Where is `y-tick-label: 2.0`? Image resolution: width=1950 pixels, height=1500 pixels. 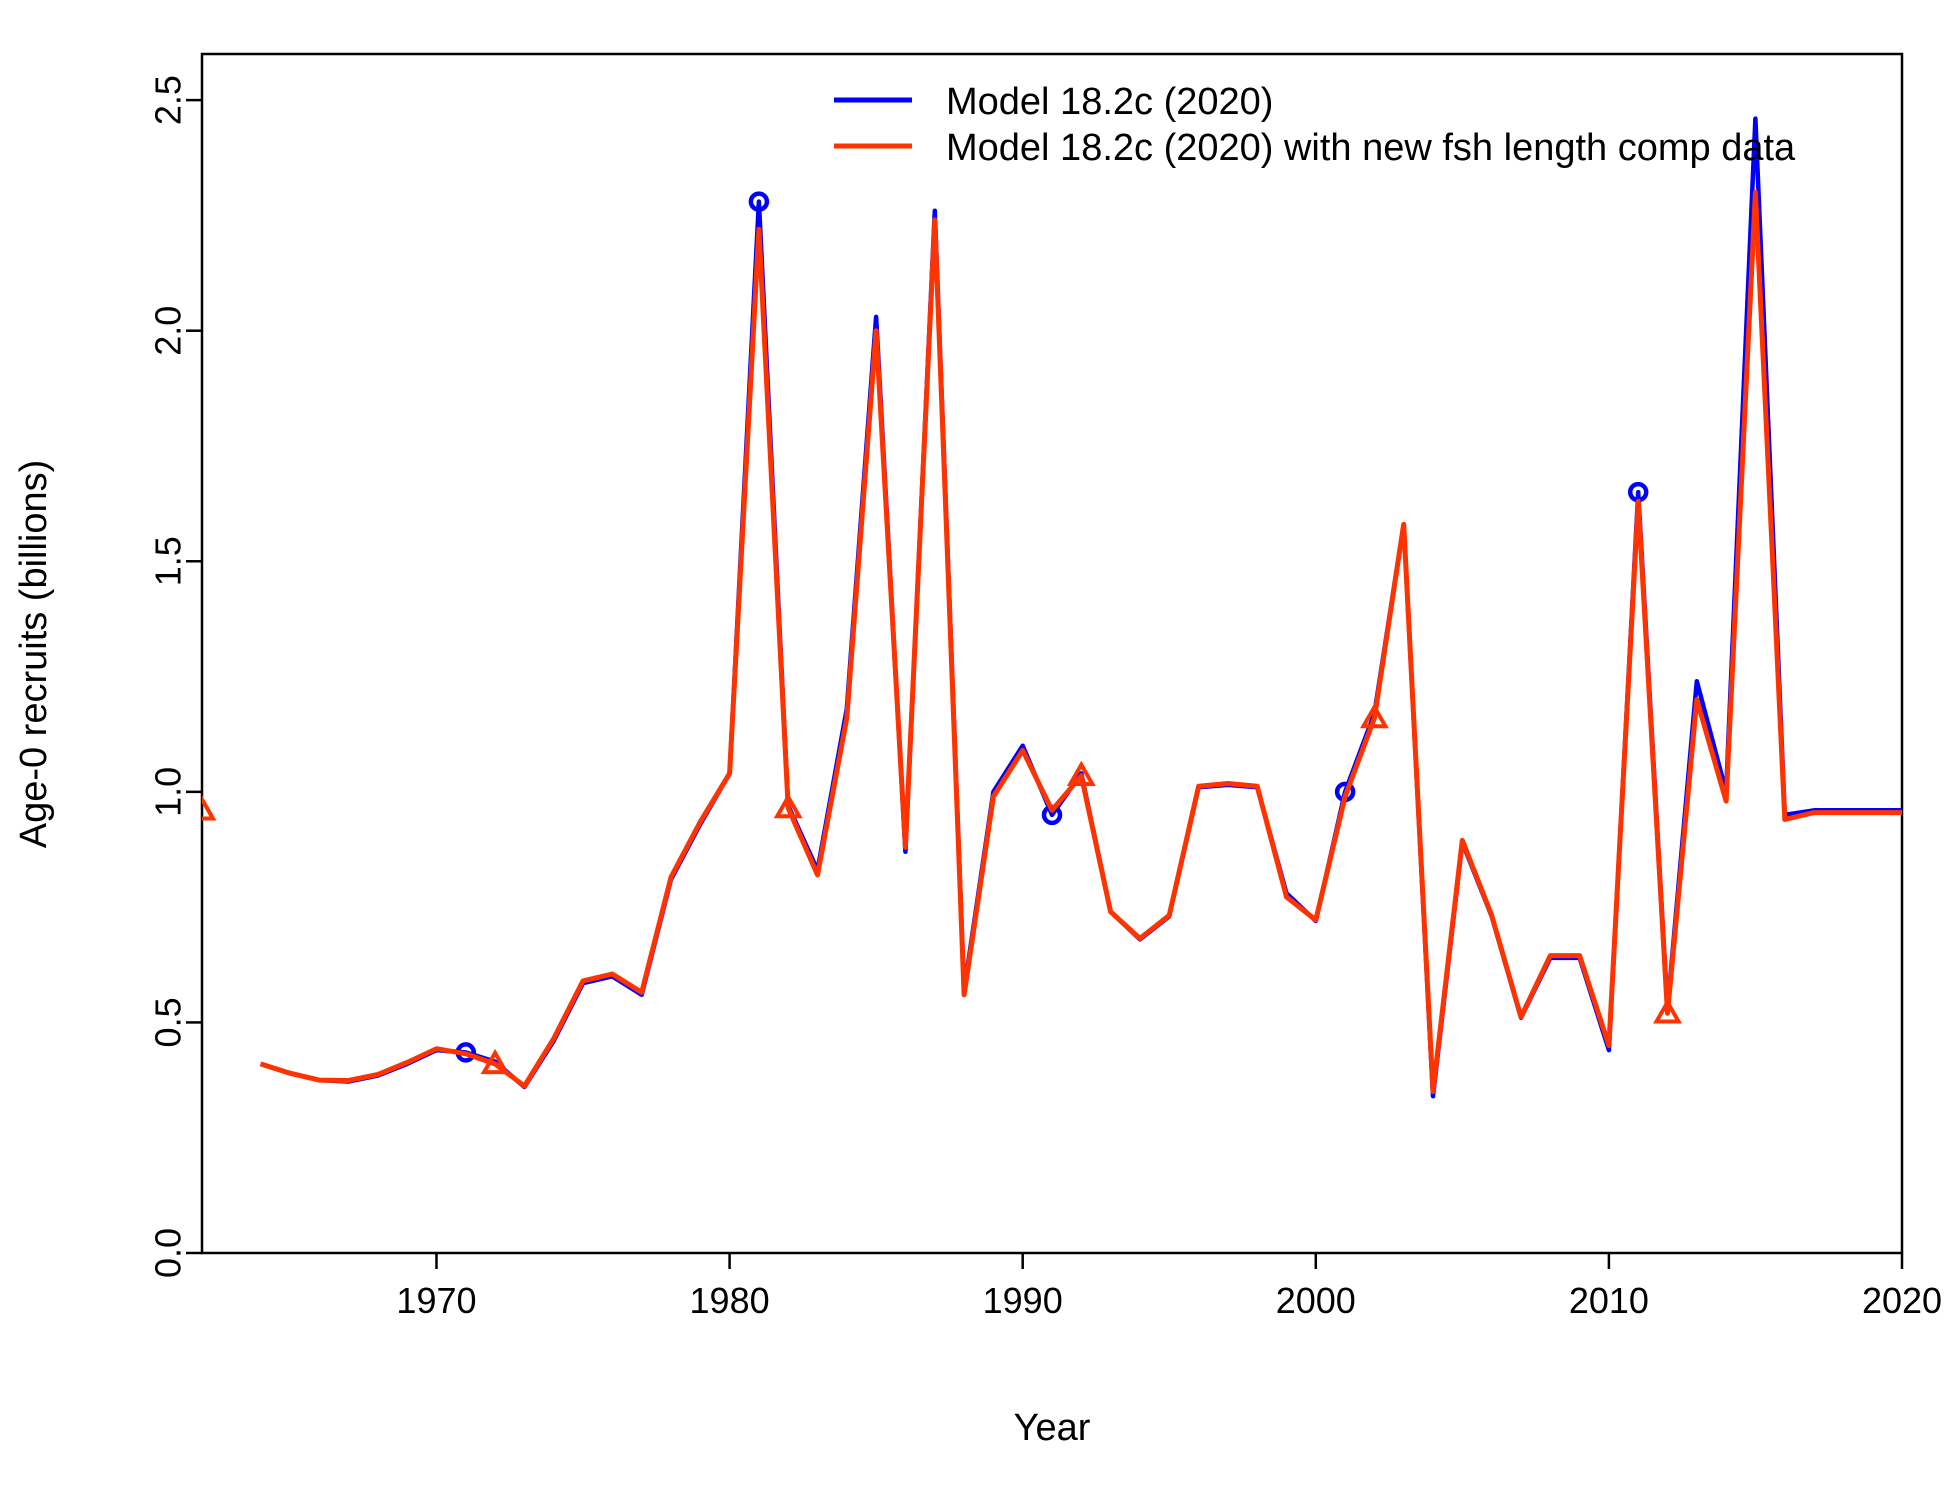
y-tick-label: 2.0 is located at coordinates (168, 331).